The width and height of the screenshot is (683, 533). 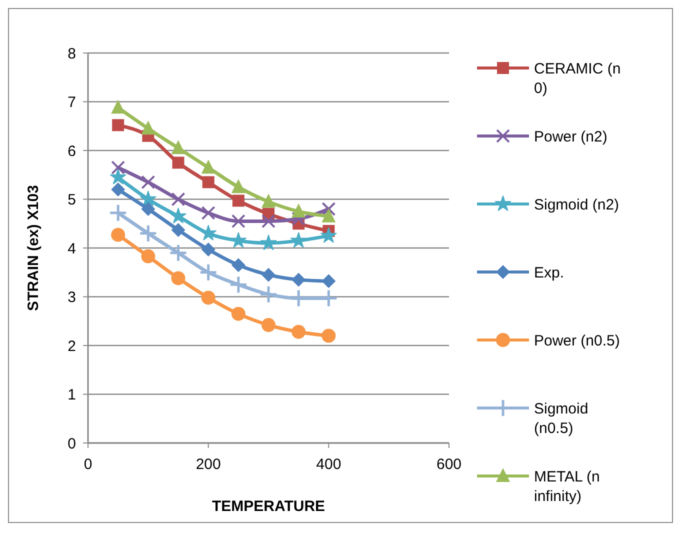 I want to click on legend-label: Power (n0.5), so click(x=577, y=341).